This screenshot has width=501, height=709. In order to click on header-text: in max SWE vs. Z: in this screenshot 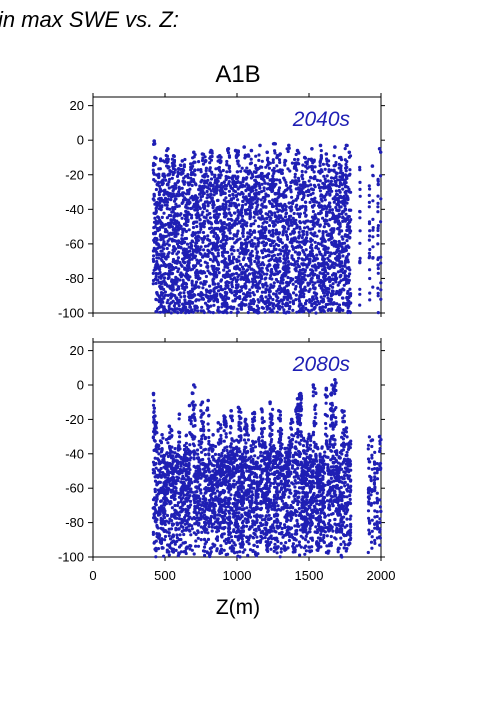, I will do `click(89, 19)`.